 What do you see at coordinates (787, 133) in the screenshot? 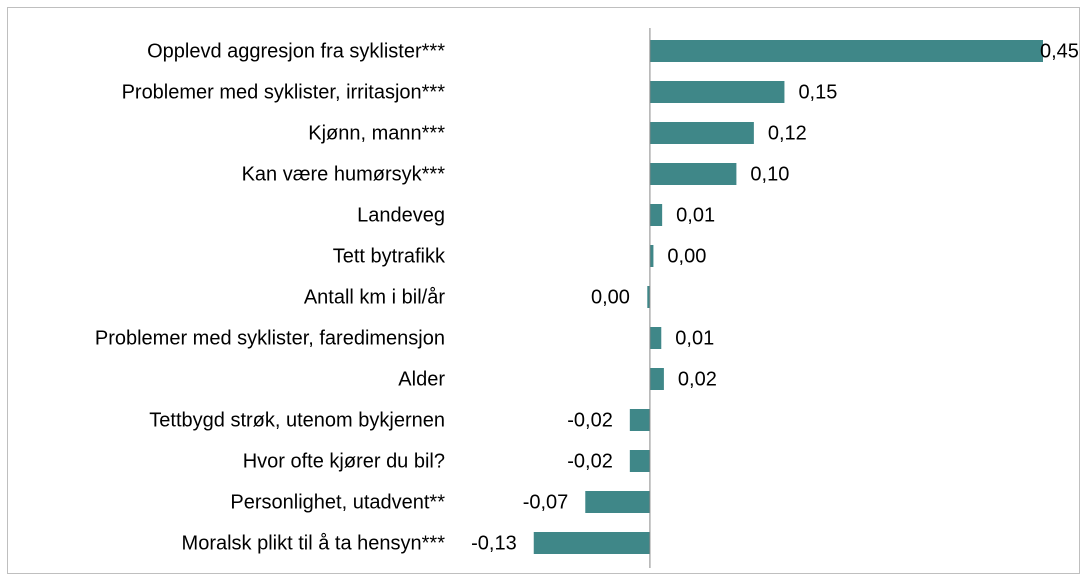
I see `value-label: 0,12` at bounding box center [787, 133].